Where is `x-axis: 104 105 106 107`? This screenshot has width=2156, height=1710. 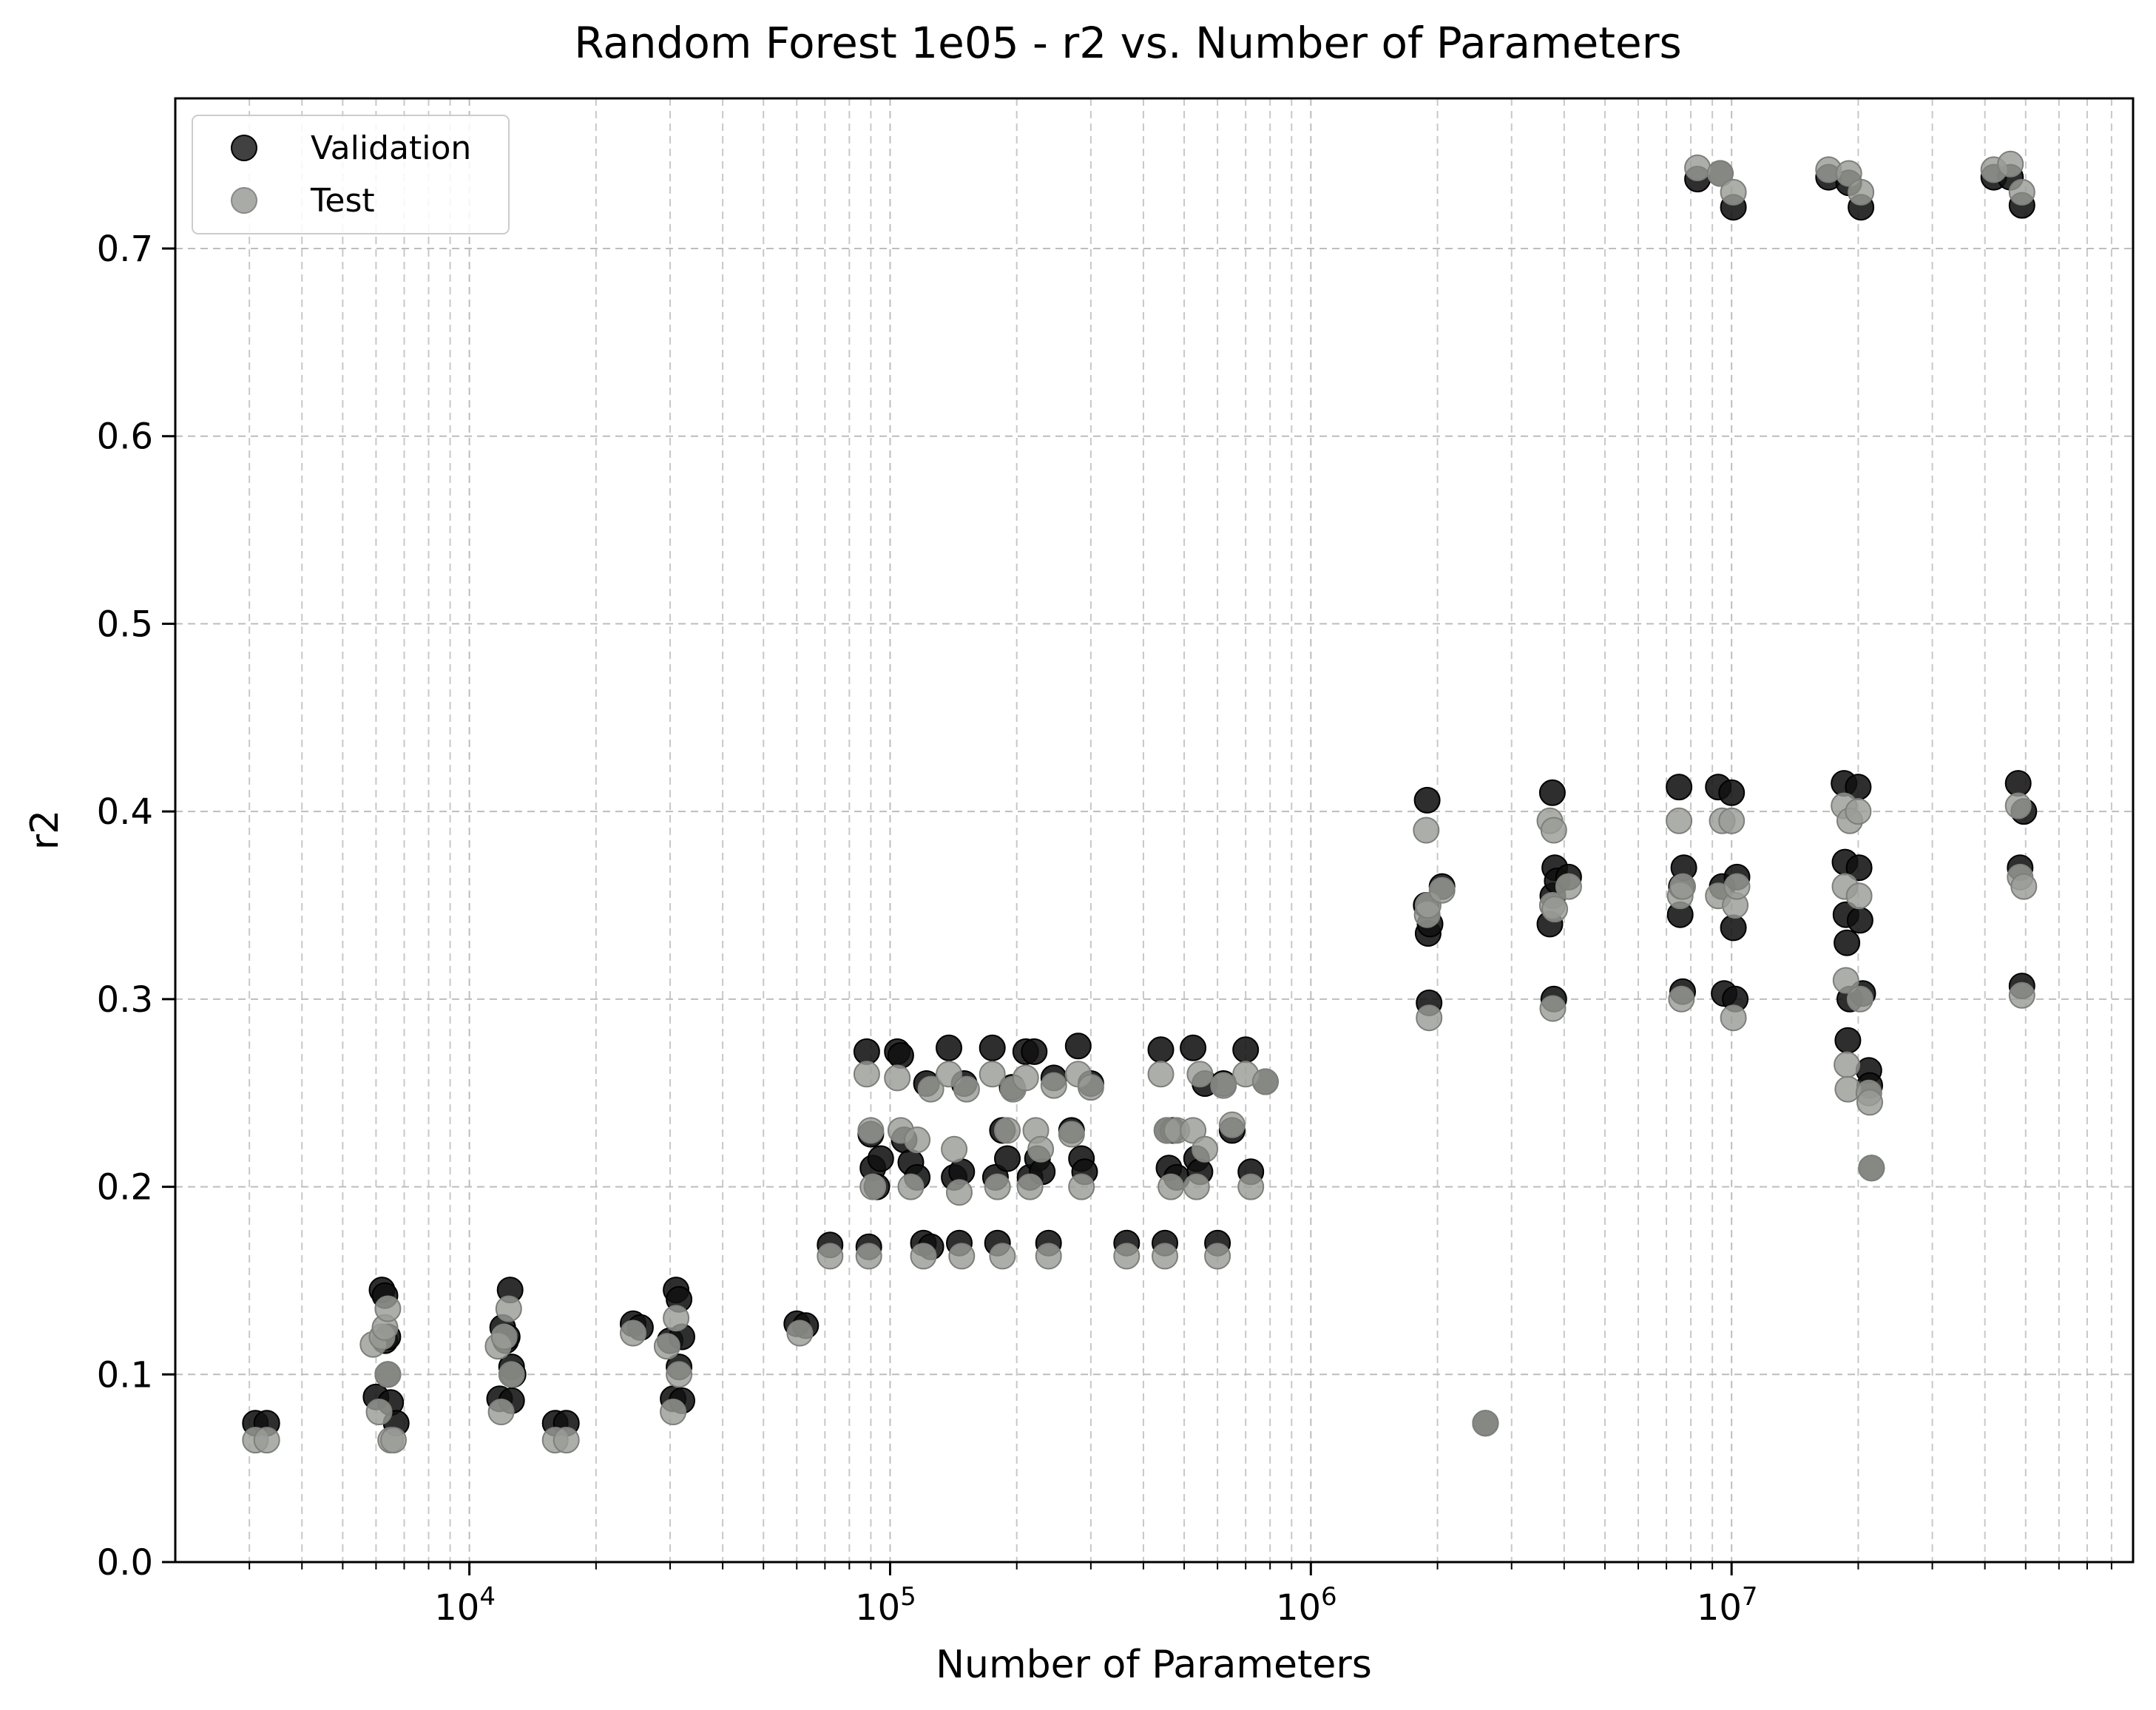 x-axis: 104 105 106 107 is located at coordinates (1180, 1595).